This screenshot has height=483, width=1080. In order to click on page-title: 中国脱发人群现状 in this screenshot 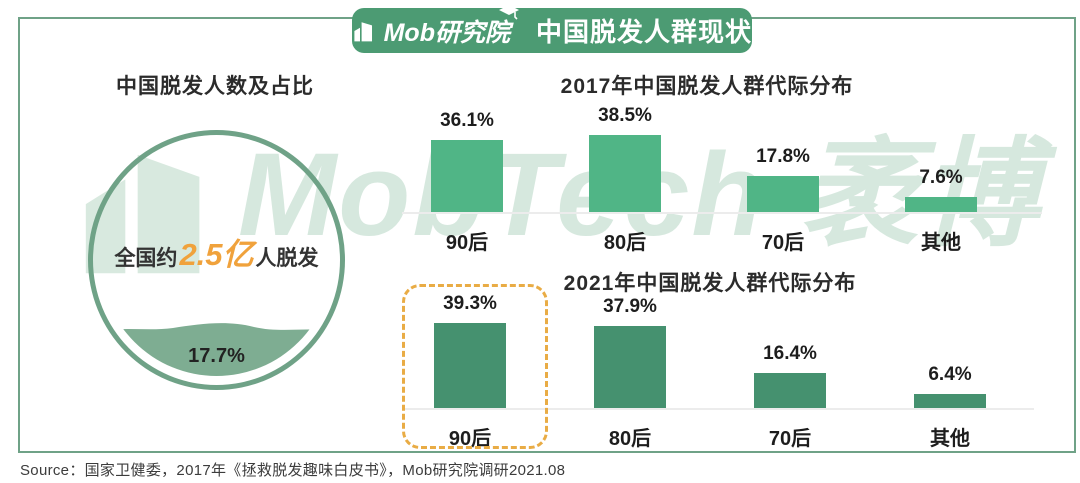, I will do `click(643, 32)`.